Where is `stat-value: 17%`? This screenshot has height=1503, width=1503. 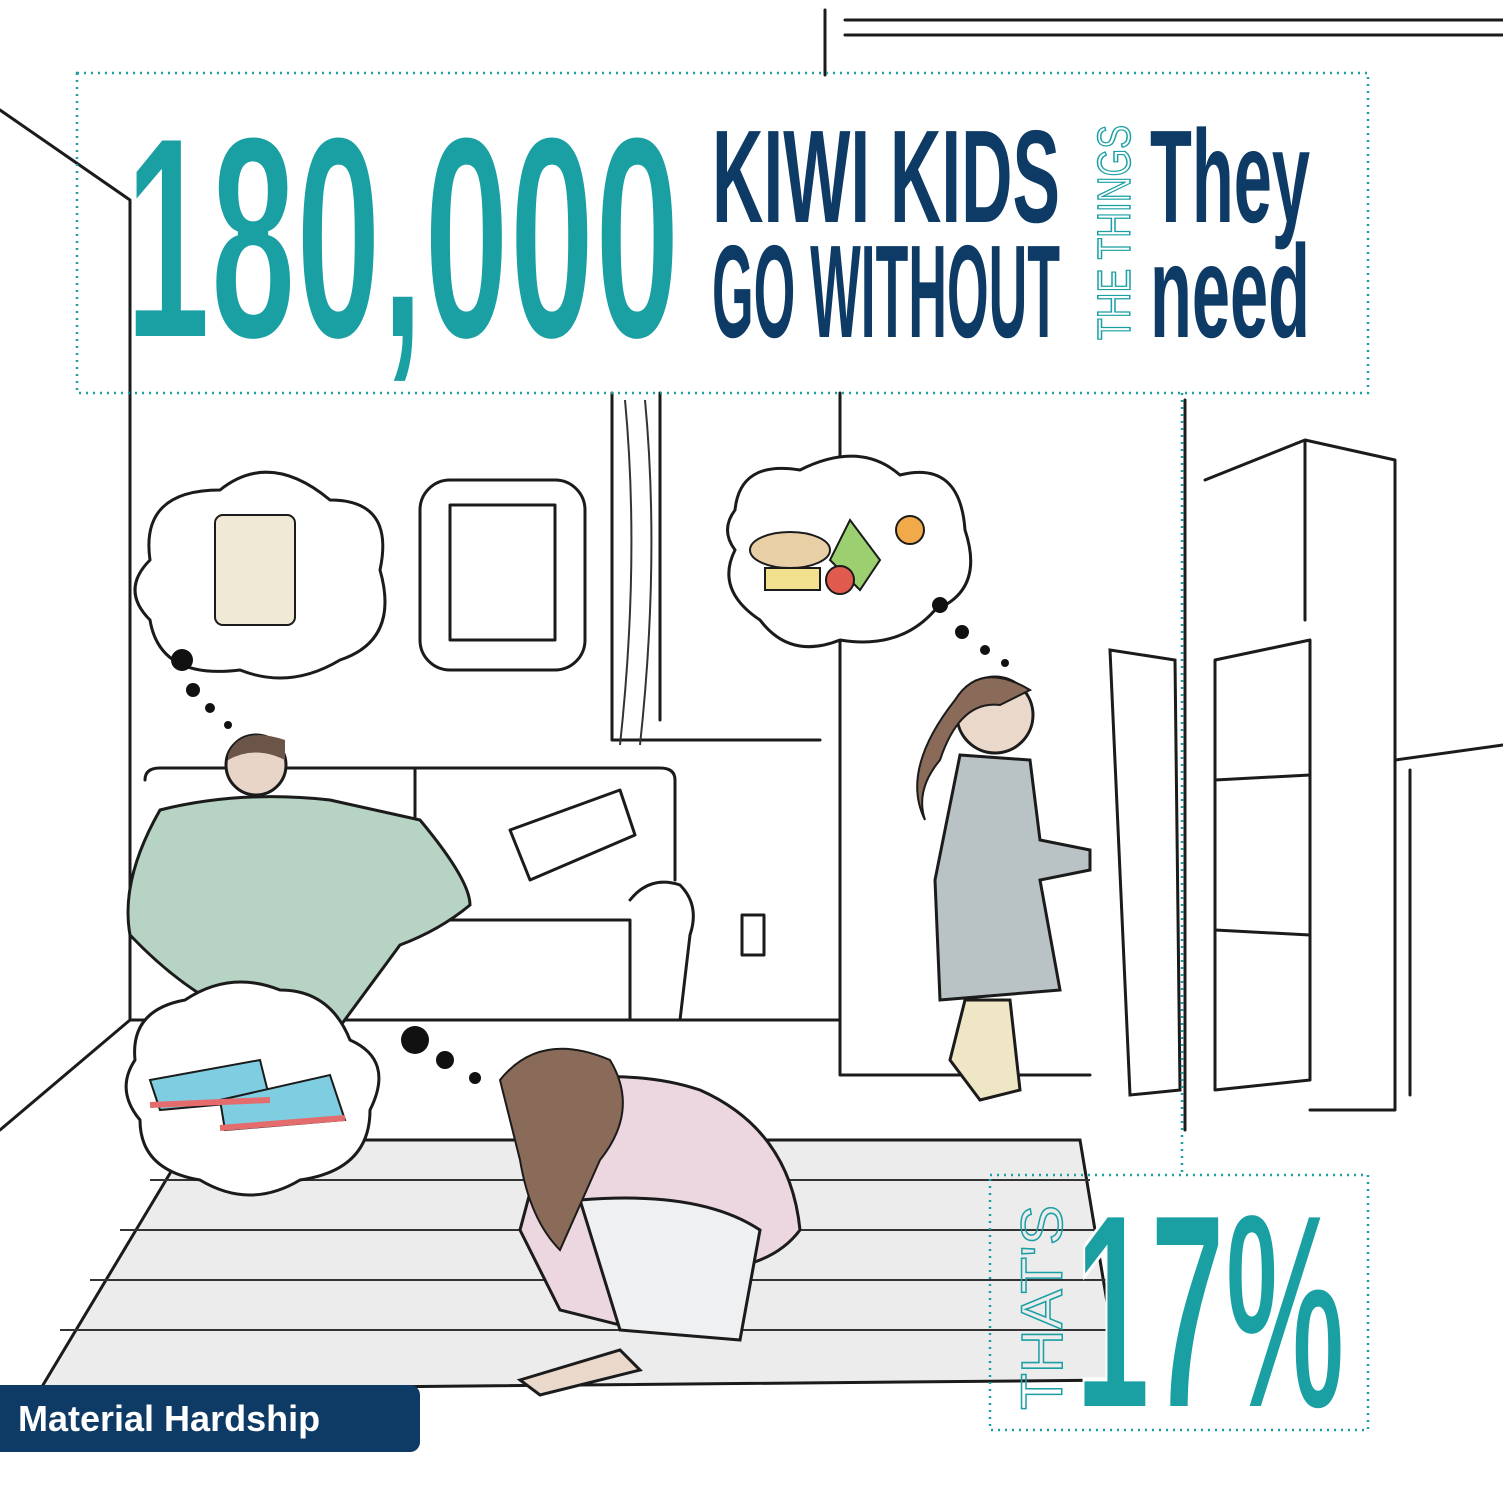
stat-value: 17% is located at coordinates (1210, 1312).